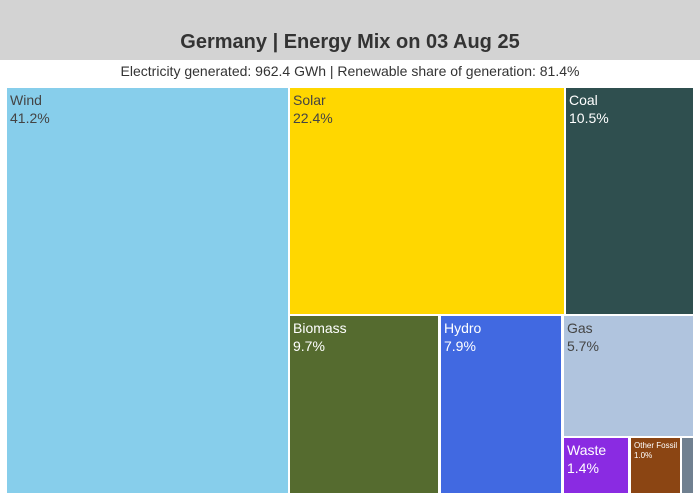  Describe the element at coordinates (309, 346) in the screenshot. I see `tile-percent: 9.7%` at that location.